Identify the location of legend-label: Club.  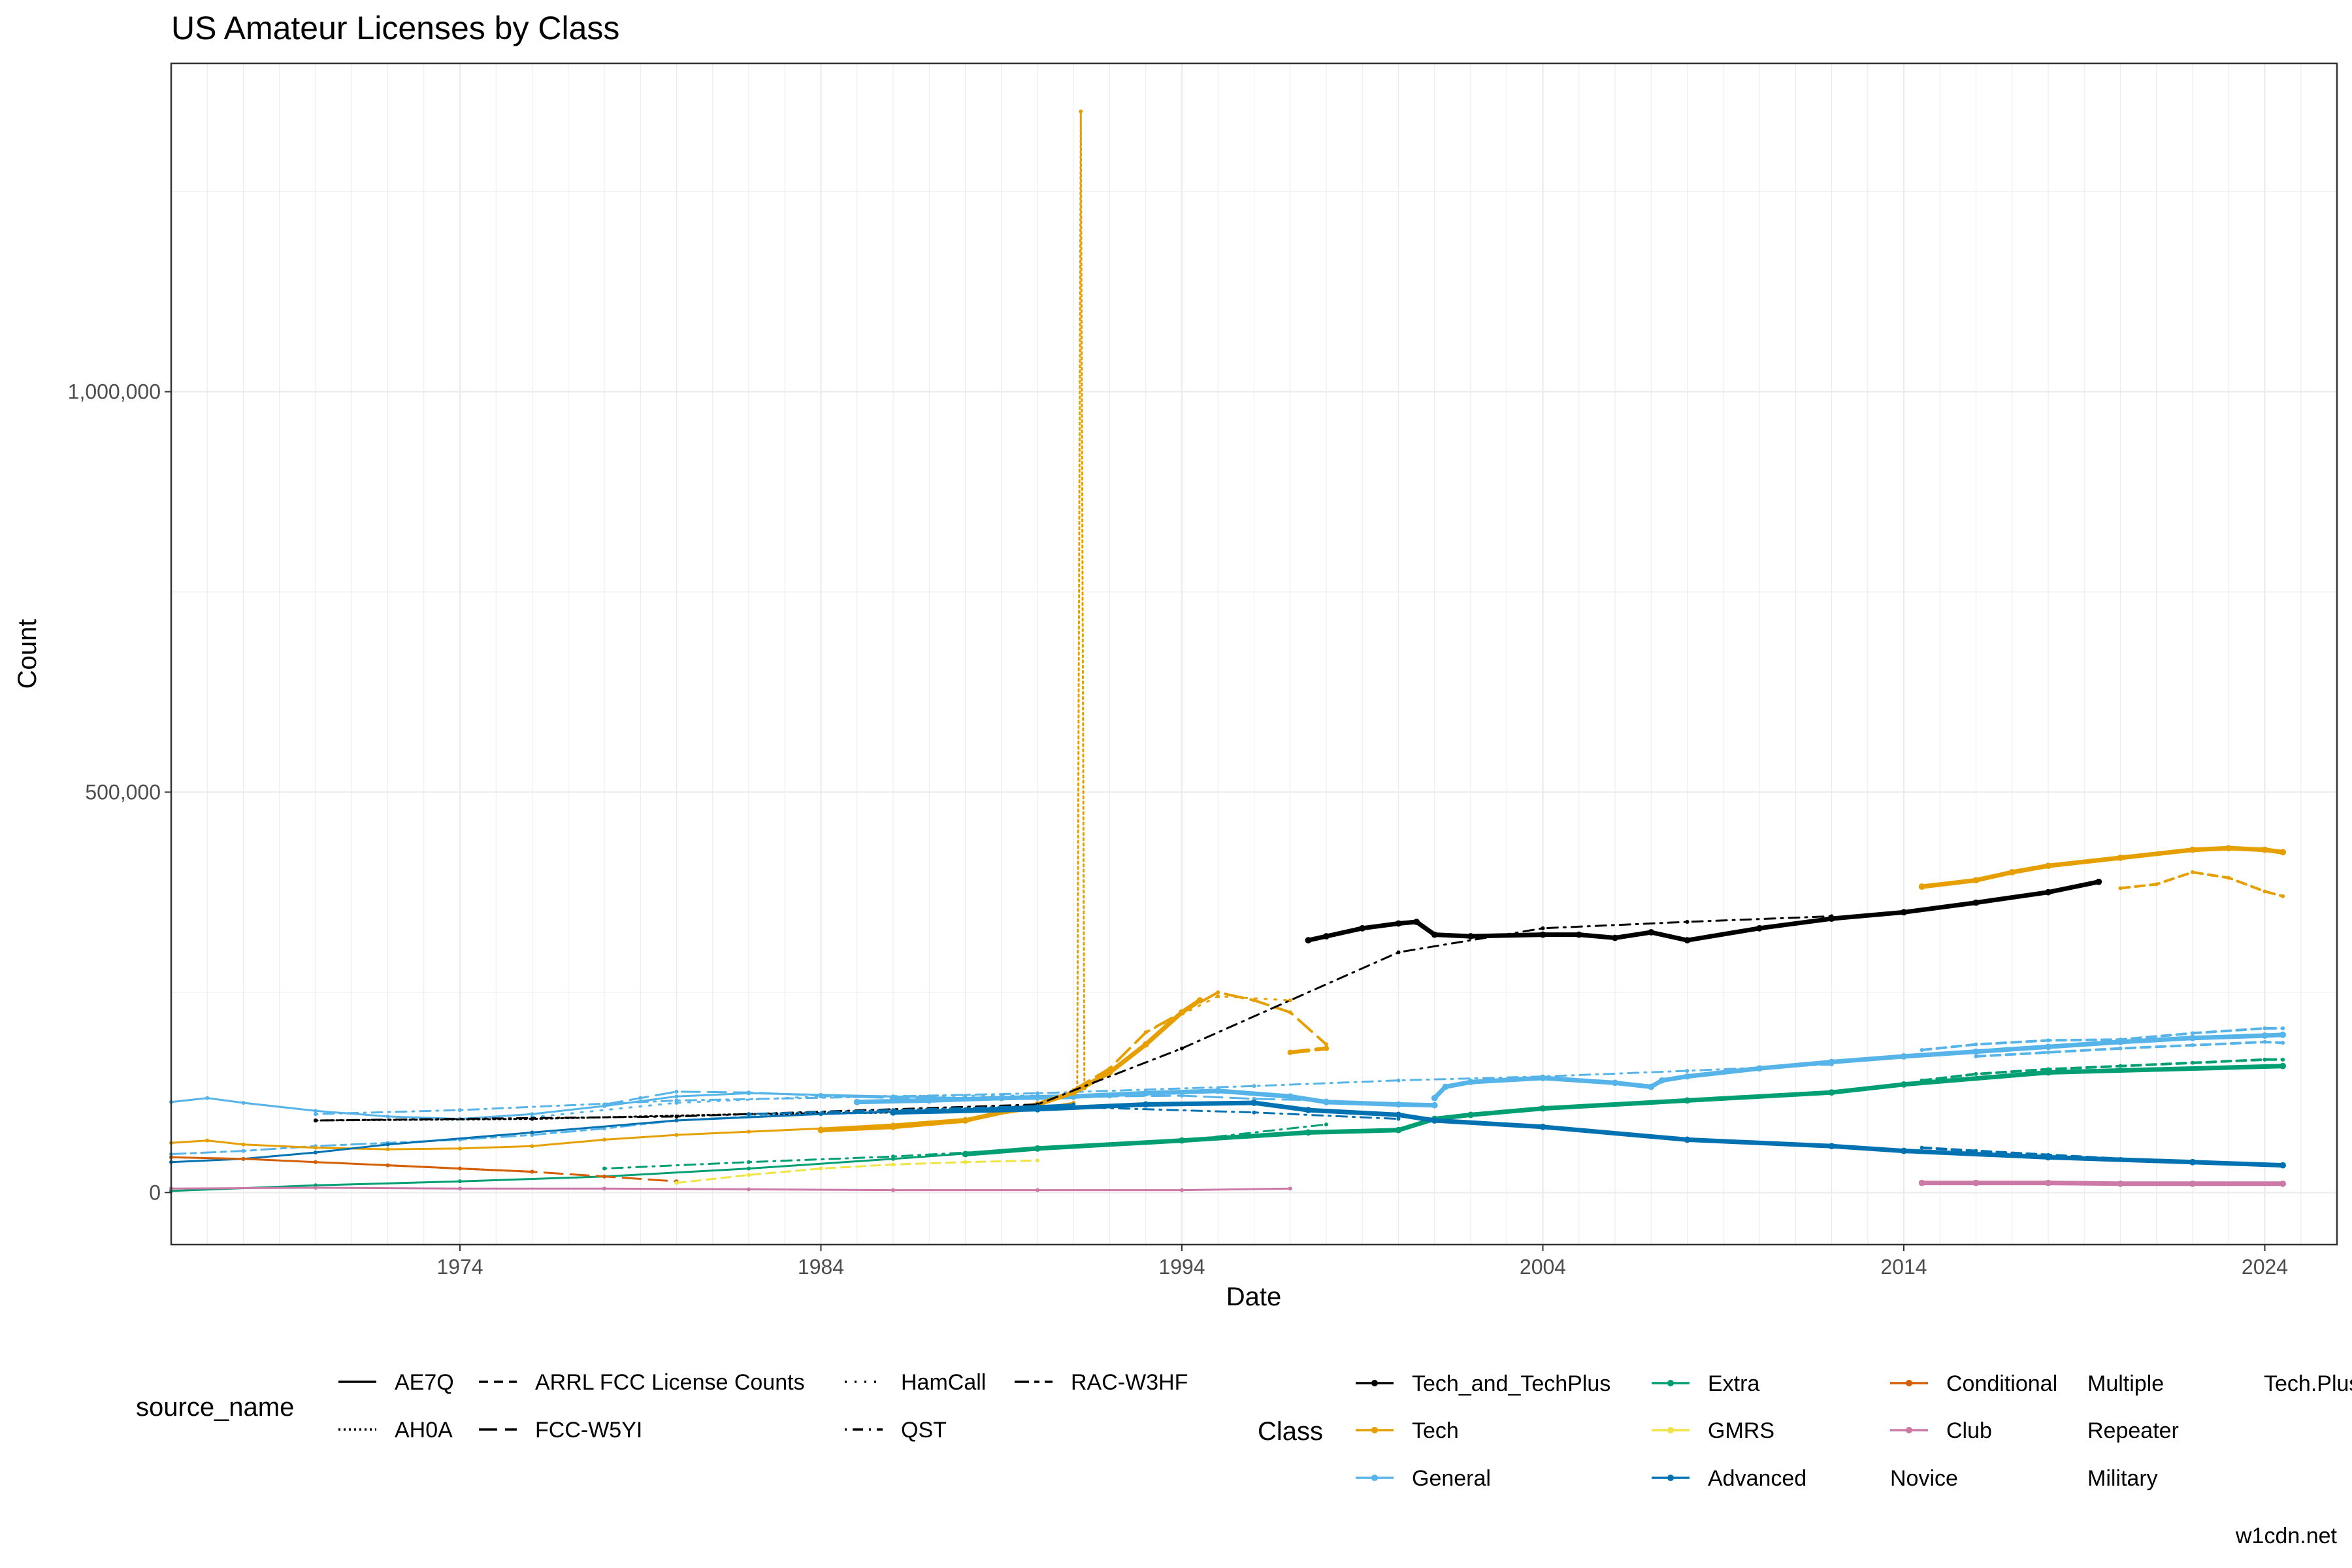
(1969, 1430).